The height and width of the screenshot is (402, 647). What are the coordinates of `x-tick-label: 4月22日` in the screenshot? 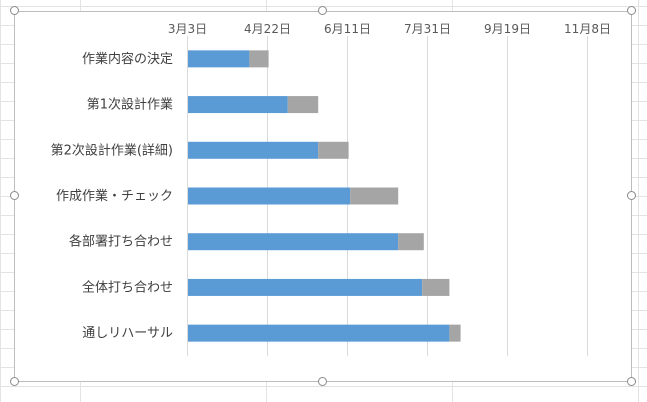 It's located at (267, 29).